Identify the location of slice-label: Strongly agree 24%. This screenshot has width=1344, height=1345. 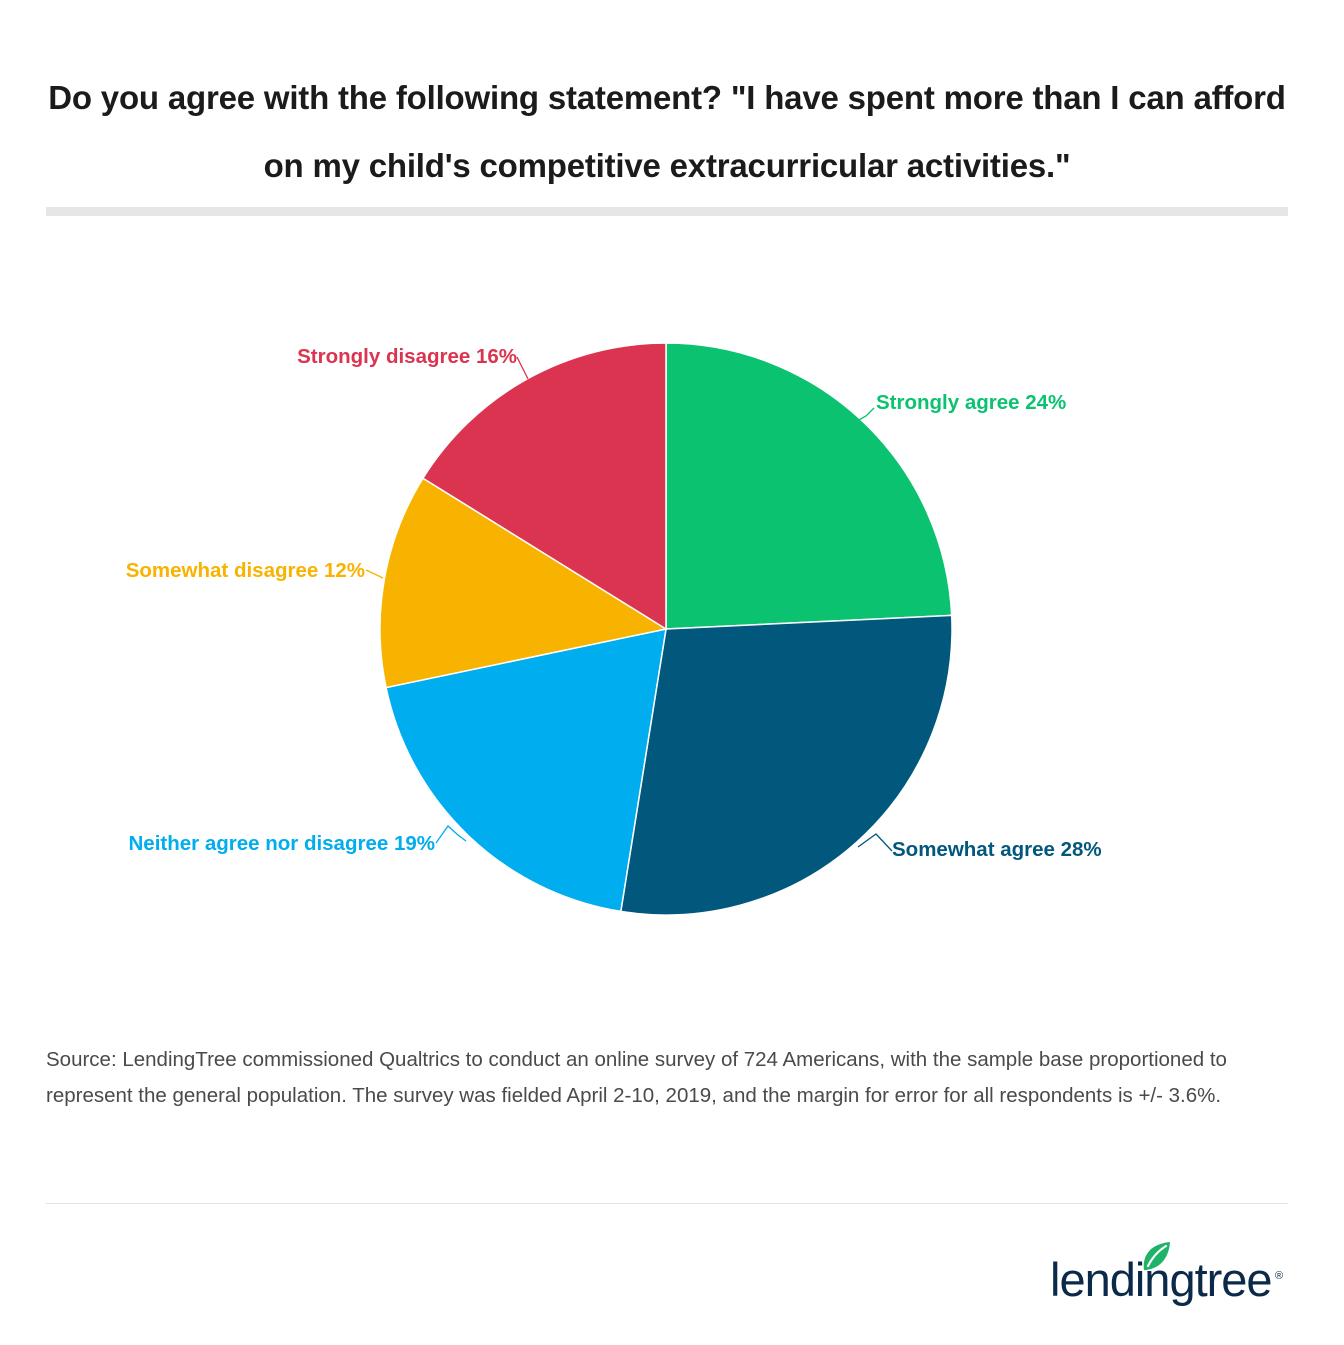
(971, 402).